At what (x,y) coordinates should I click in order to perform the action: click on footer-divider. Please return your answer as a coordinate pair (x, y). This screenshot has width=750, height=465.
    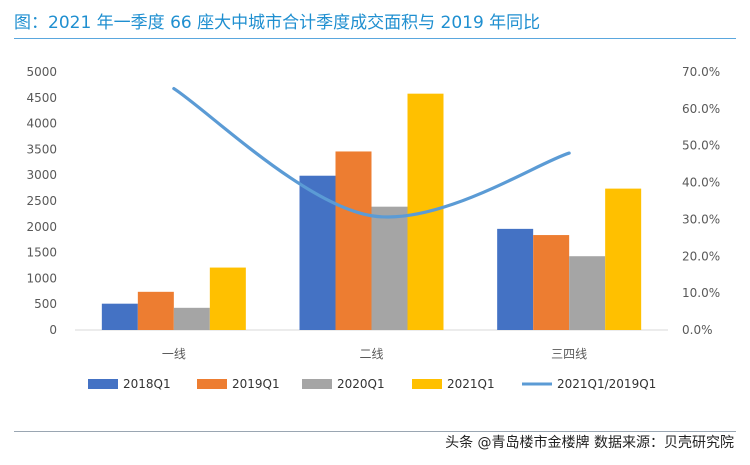
    Looking at the image, I should click on (375, 431).